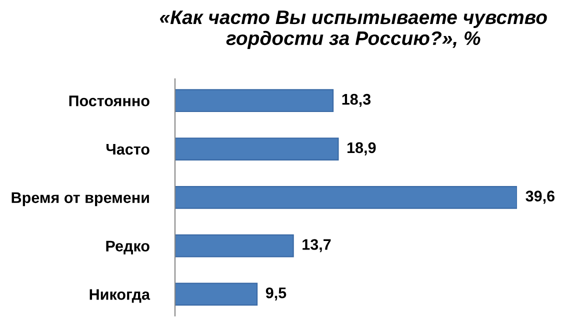 This screenshot has width=570, height=329. I want to click on data-label: 39,6, so click(540, 197).